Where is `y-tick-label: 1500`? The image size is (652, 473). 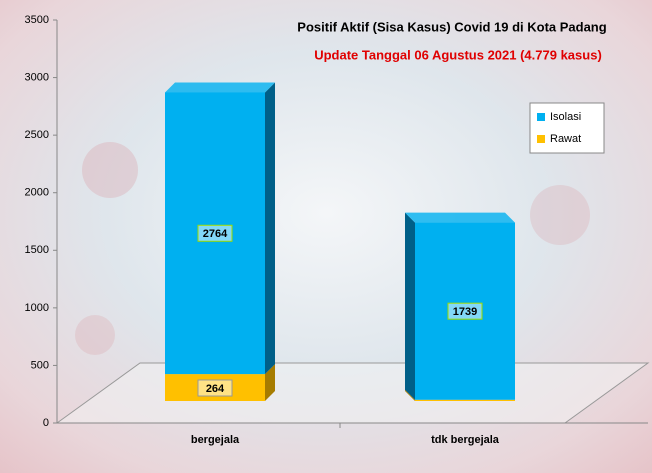
y-tick-label: 1500 is located at coordinates (37, 250).